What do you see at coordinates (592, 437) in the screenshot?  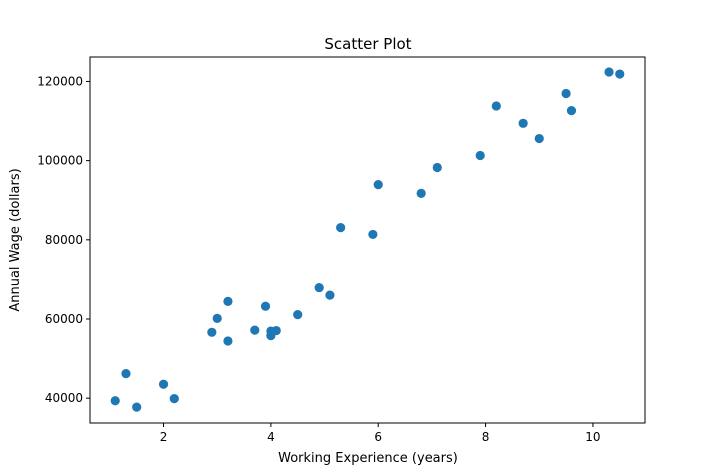 I see `x-tick-label: 10` at bounding box center [592, 437].